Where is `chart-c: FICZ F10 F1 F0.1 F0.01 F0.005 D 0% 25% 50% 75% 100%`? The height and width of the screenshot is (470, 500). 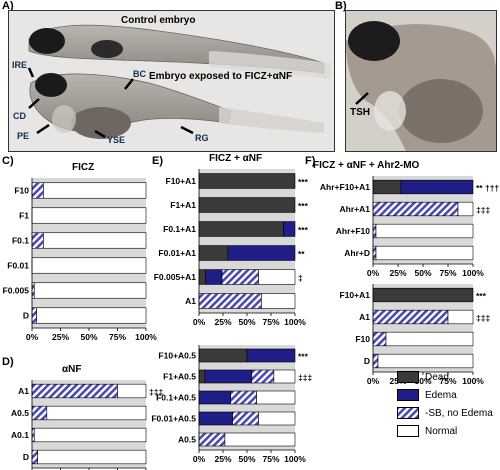
chart-c: FICZ F10 F1 F0.1 F0.01 F0.005 D 0% 25% 50% 75% 100% is located at coordinates (80, 252).